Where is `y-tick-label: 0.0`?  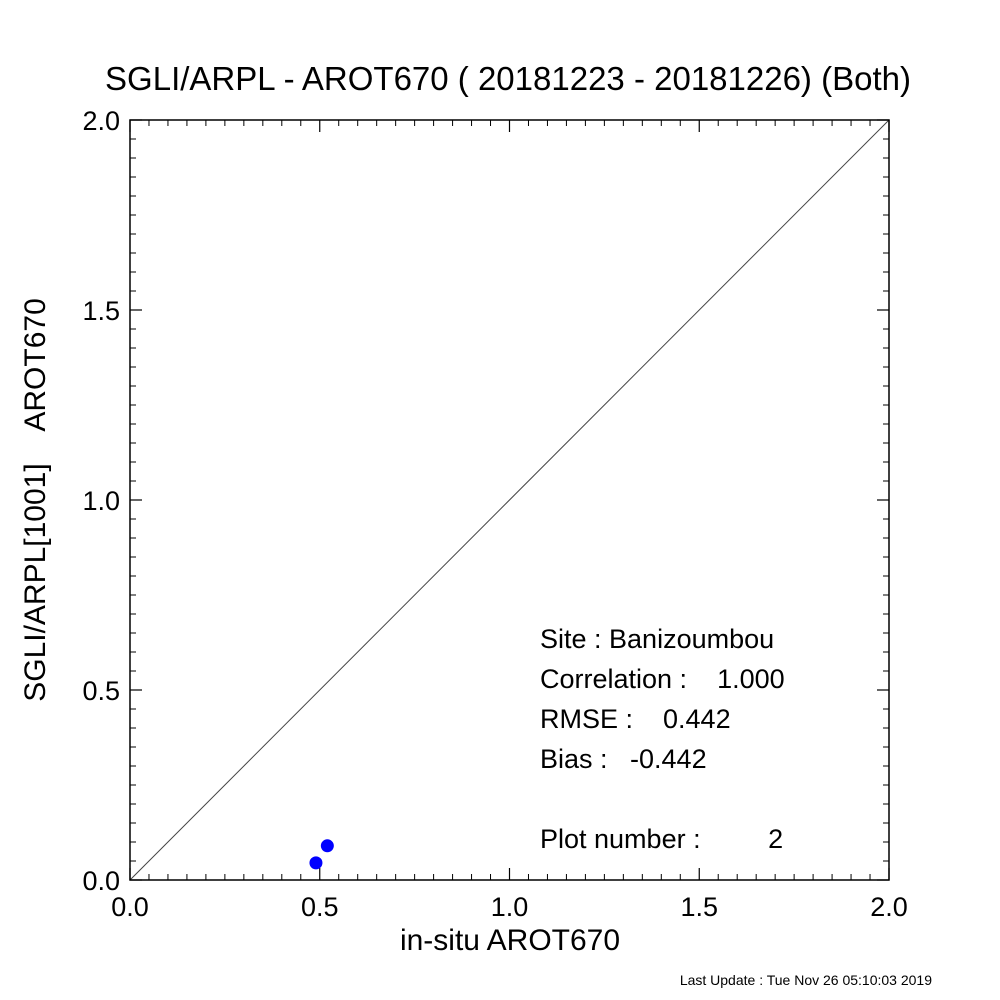
y-tick-label: 0.0 is located at coordinates (101, 881).